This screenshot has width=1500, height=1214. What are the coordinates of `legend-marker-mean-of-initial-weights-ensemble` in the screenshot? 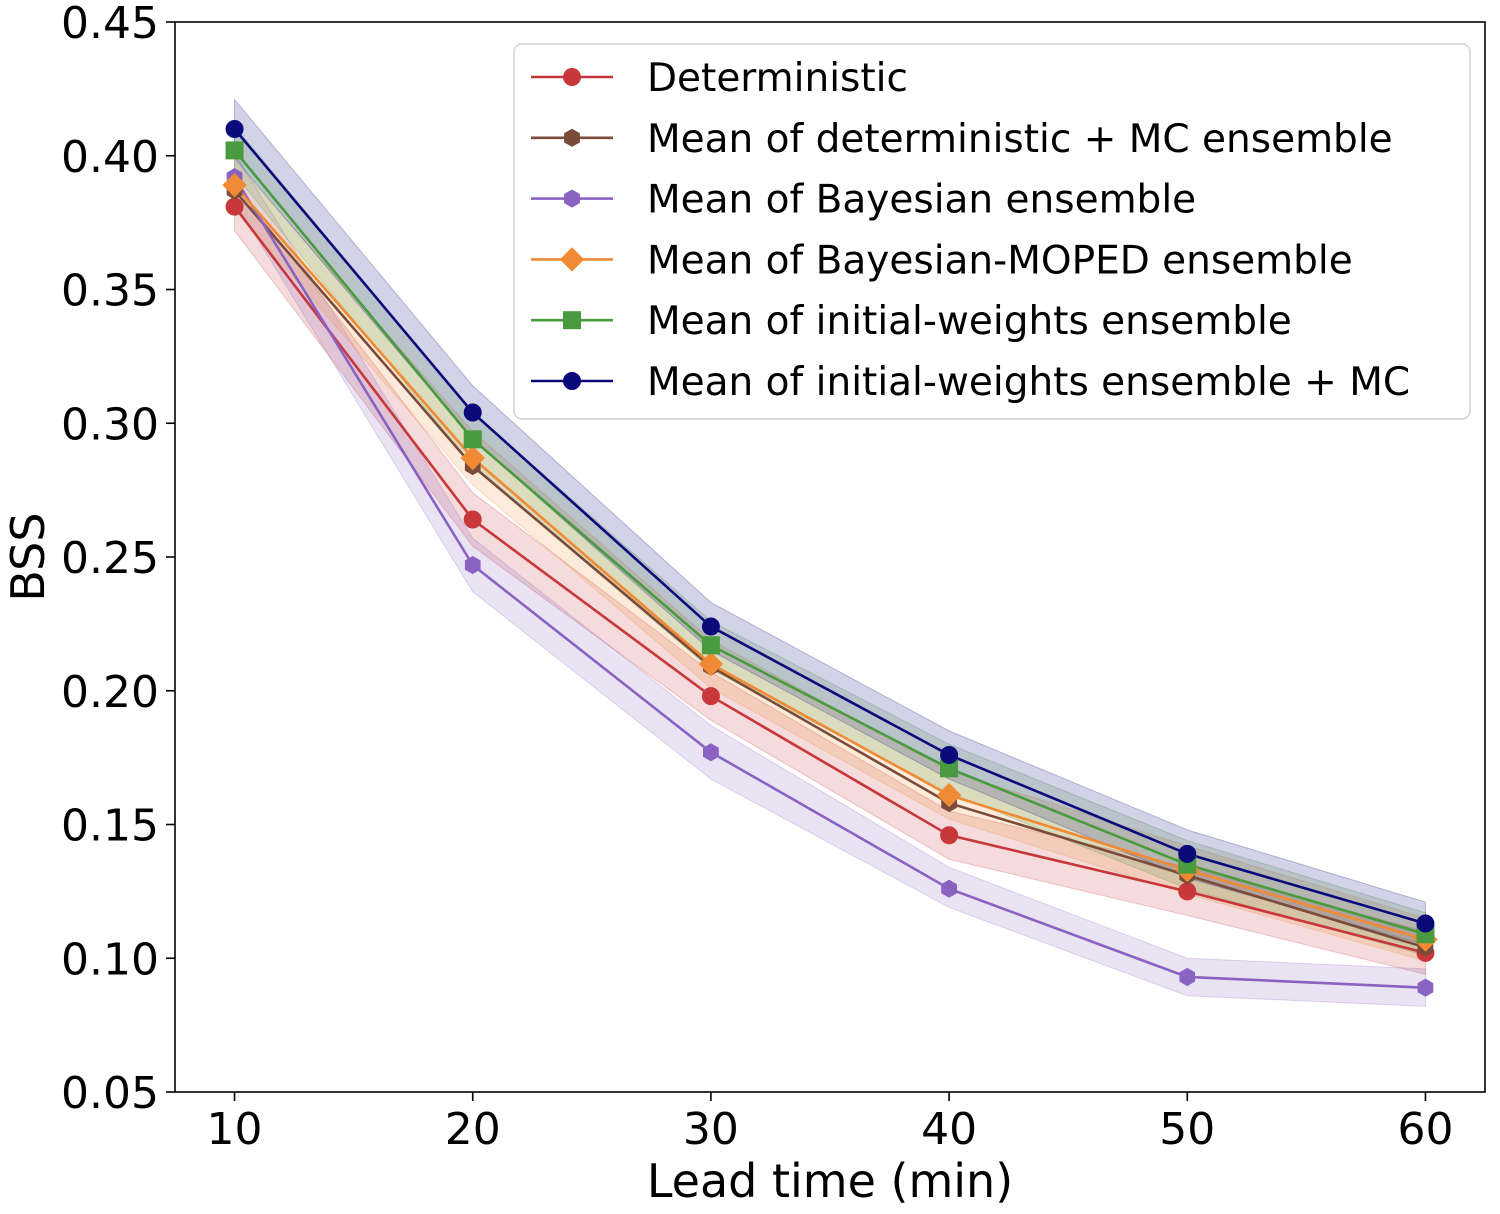 It's located at (572, 320).